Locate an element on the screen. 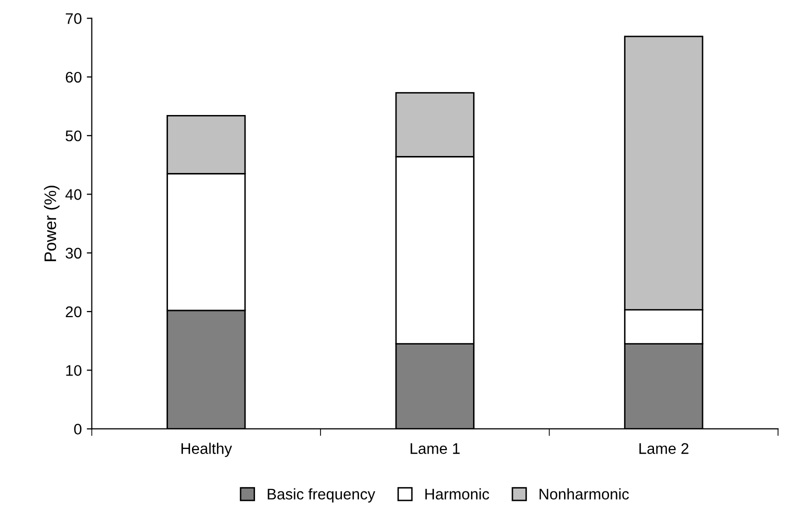 This screenshot has width=798, height=523. y-tick-label: 20 is located at coordinates (74, 312).